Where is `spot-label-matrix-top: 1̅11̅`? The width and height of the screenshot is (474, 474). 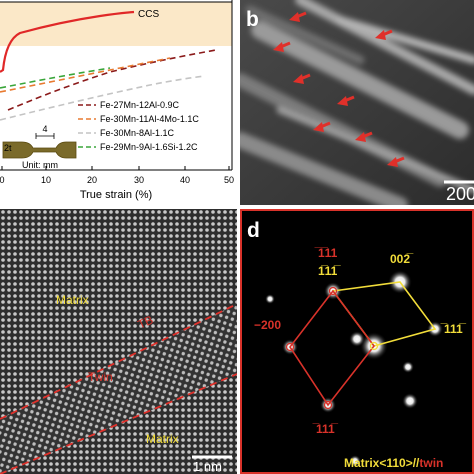
spot-label-matrix-top: 1̅11̅ is located at coordinates (329, 271).